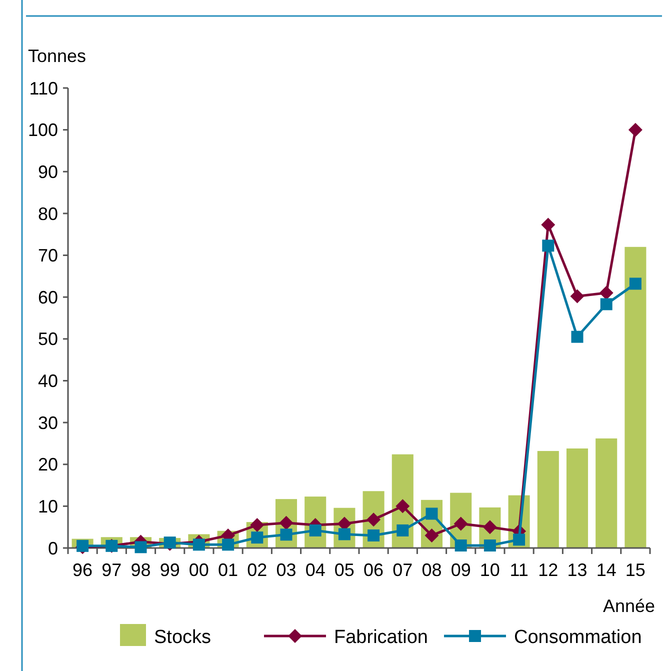 Image resolution: width=668 pixels, height=671 pixels. What do you see at coordinates (112, 570) in the screenshot?
I see `x-tick-label: 97` at bounding box center [112, 570].